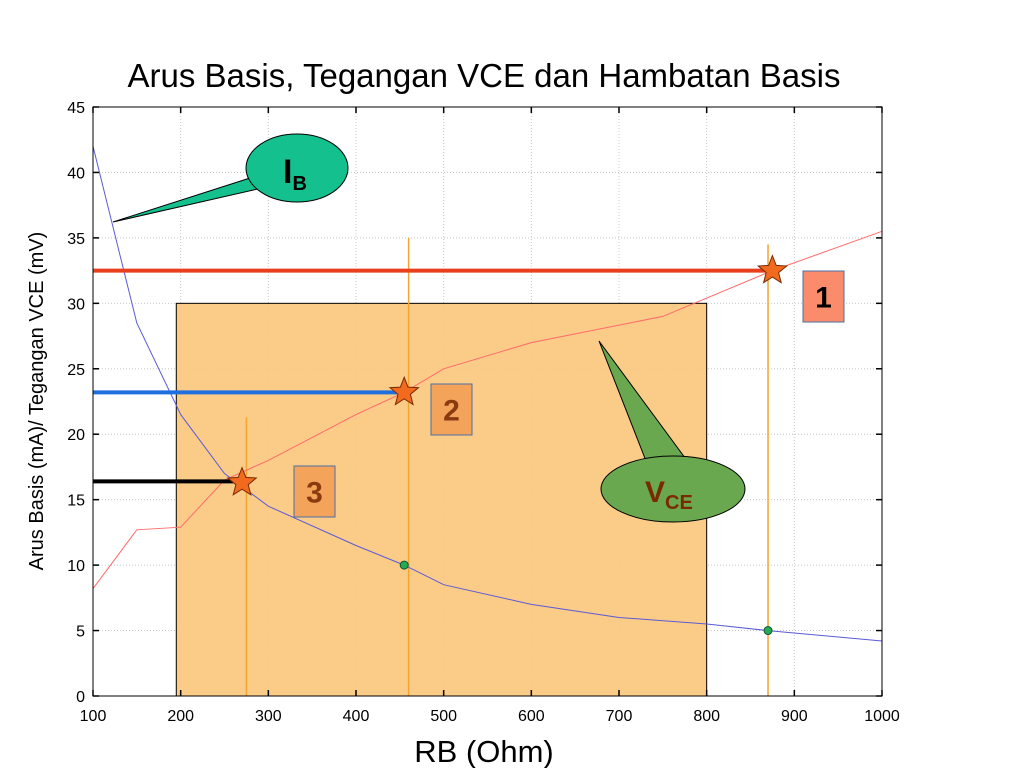 The height and width of the screenshot is (768, 1024). Describe the element at coordinates (76, 108) in the screenshot. I see `y-tick-label: 45` at that location.